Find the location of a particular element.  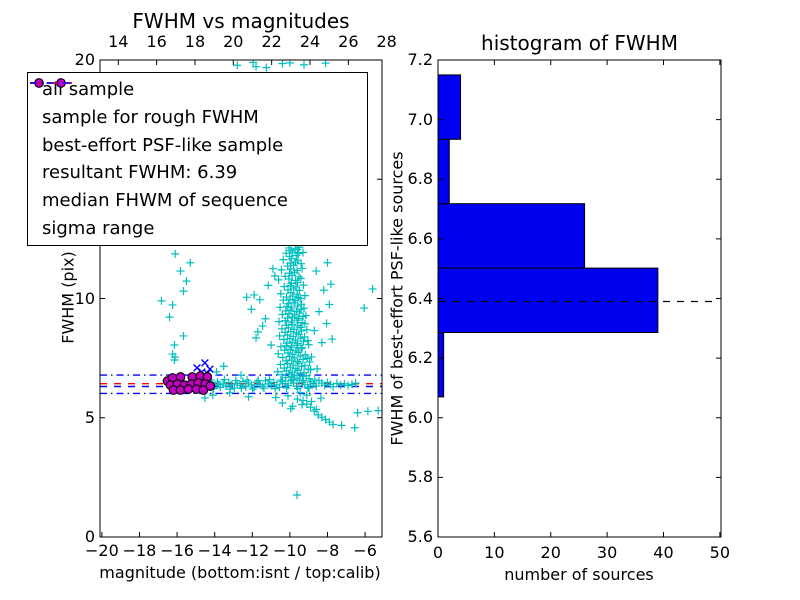

right-plot-title: histogram of FWHM is located at coordinates (579, 43).